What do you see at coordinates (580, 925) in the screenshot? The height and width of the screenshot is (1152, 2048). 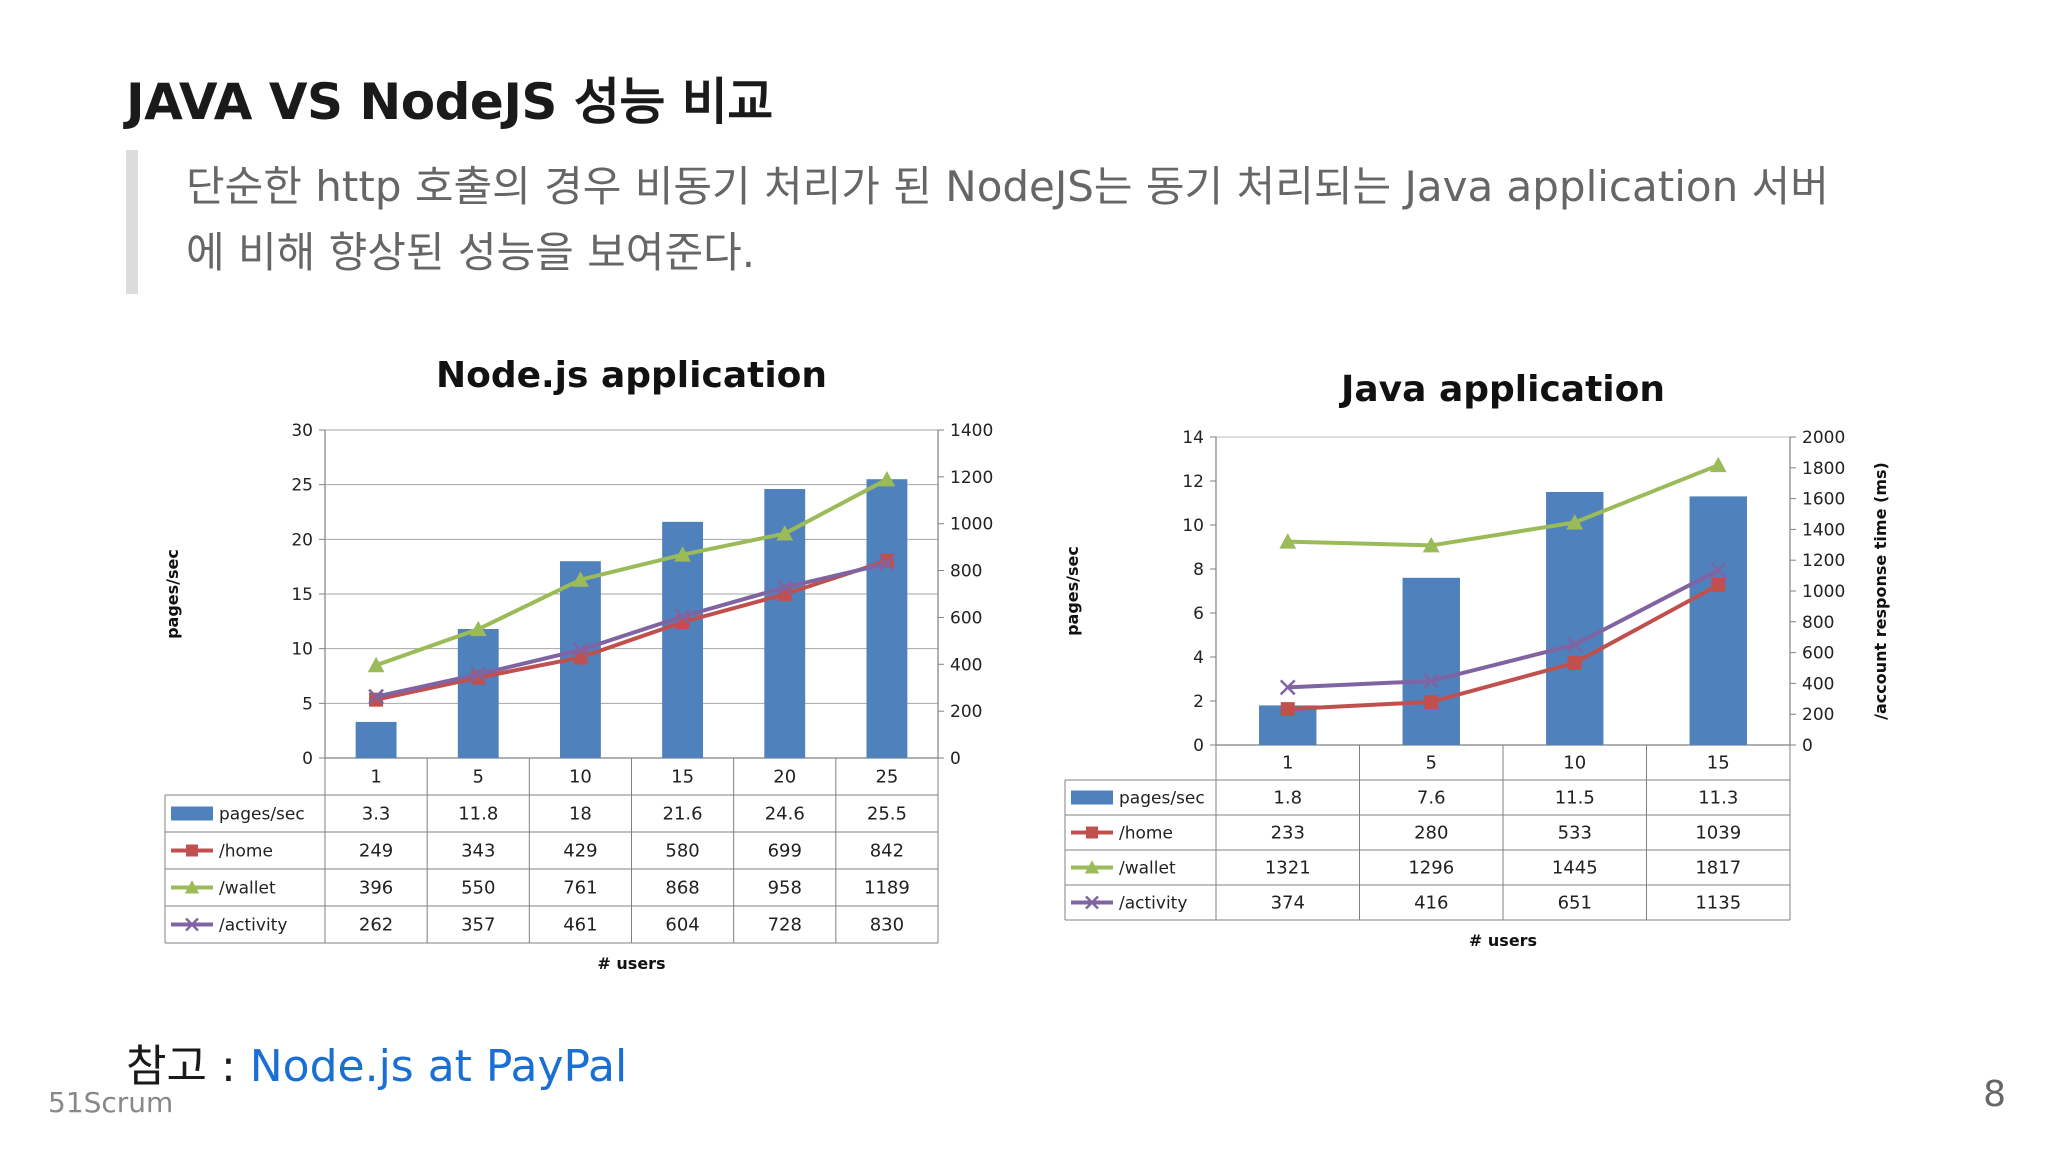 I see `data-label: 461` at bounding box center [580, 925].